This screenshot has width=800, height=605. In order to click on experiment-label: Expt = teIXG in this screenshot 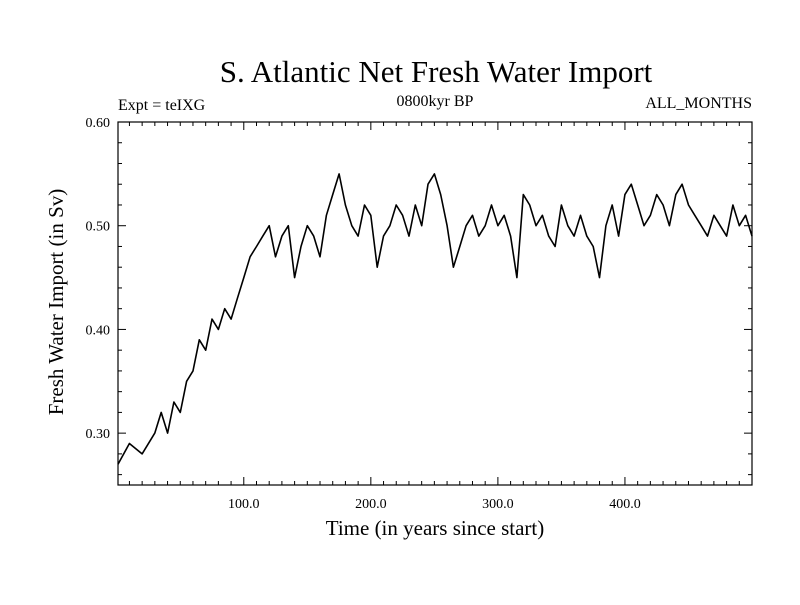, I will do `click(162, 105)`.